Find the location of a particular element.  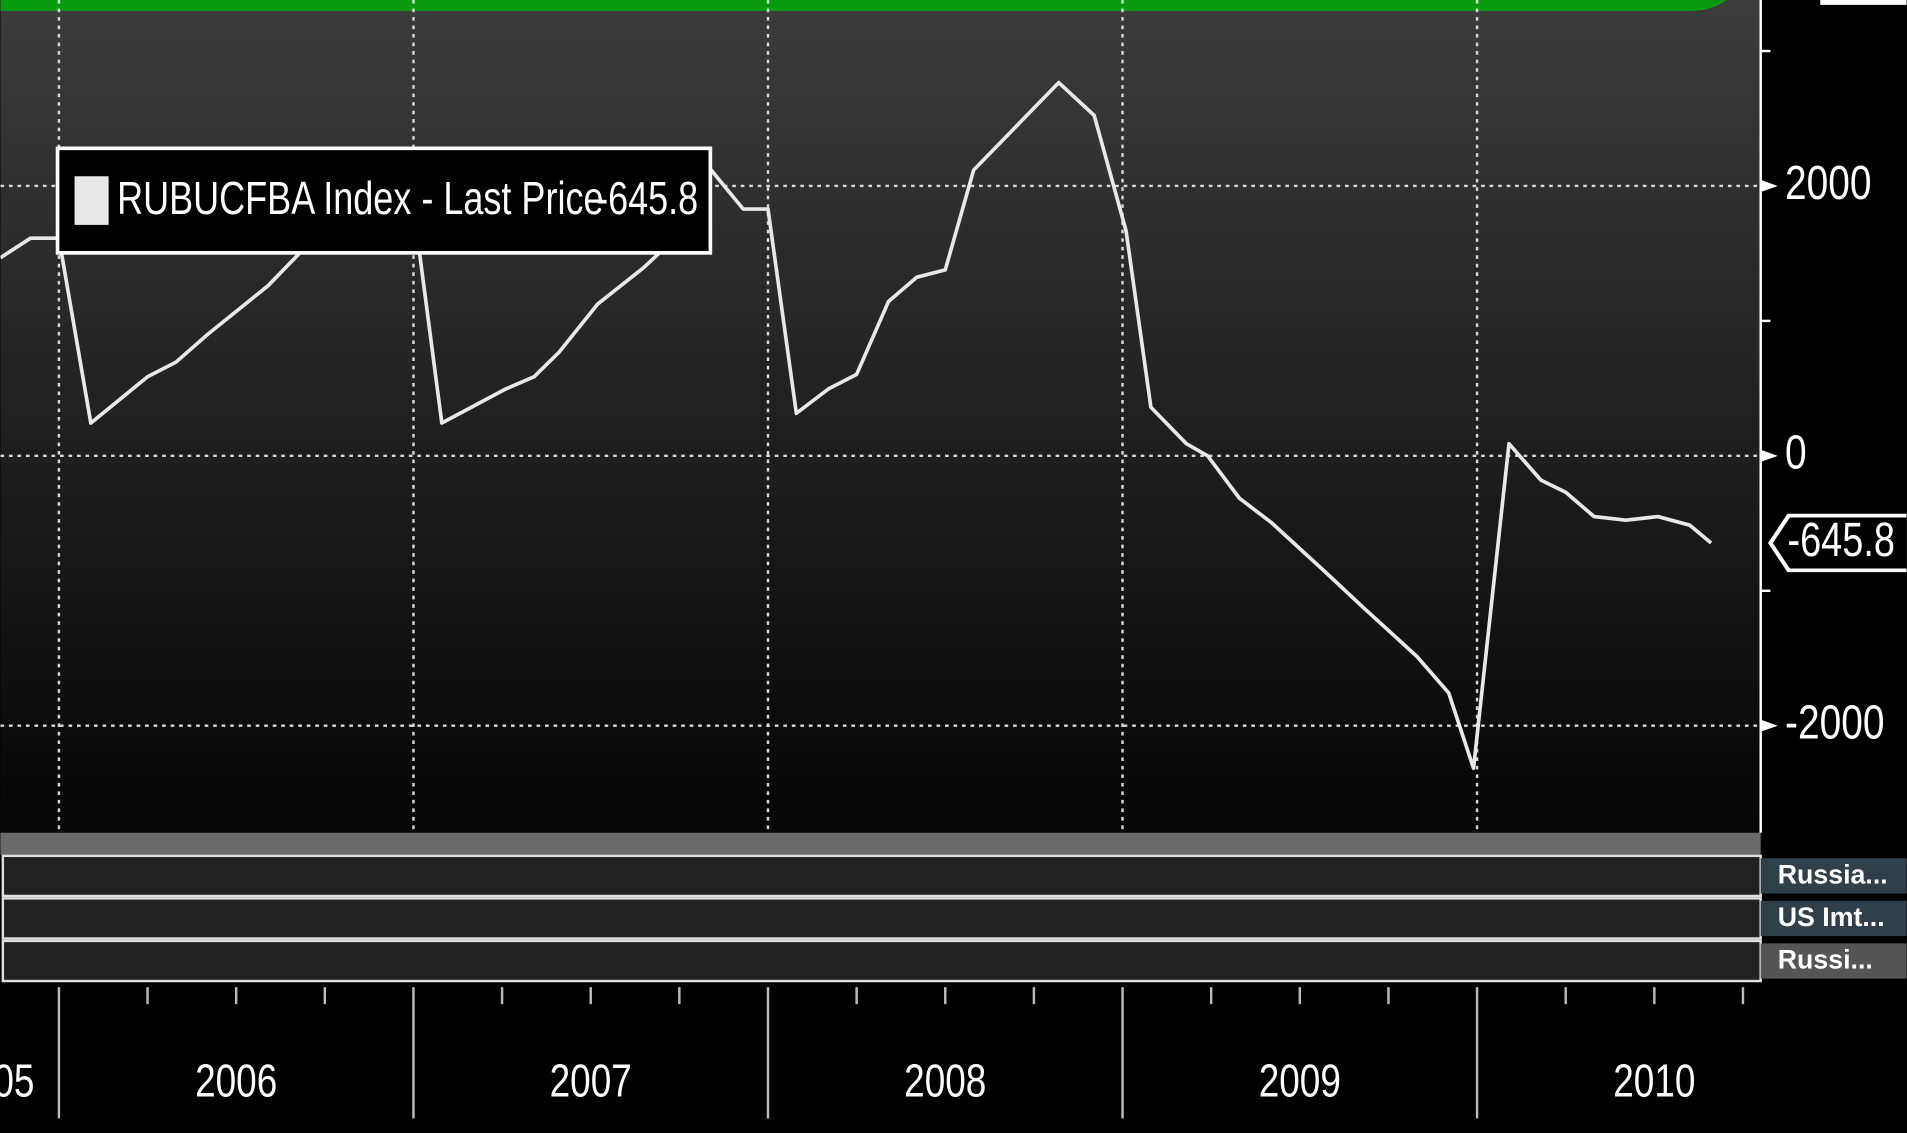

top-bar-right is located at coordinates (1863, 2).